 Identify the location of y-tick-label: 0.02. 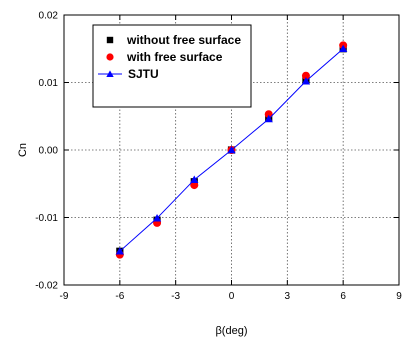
(49, 16).